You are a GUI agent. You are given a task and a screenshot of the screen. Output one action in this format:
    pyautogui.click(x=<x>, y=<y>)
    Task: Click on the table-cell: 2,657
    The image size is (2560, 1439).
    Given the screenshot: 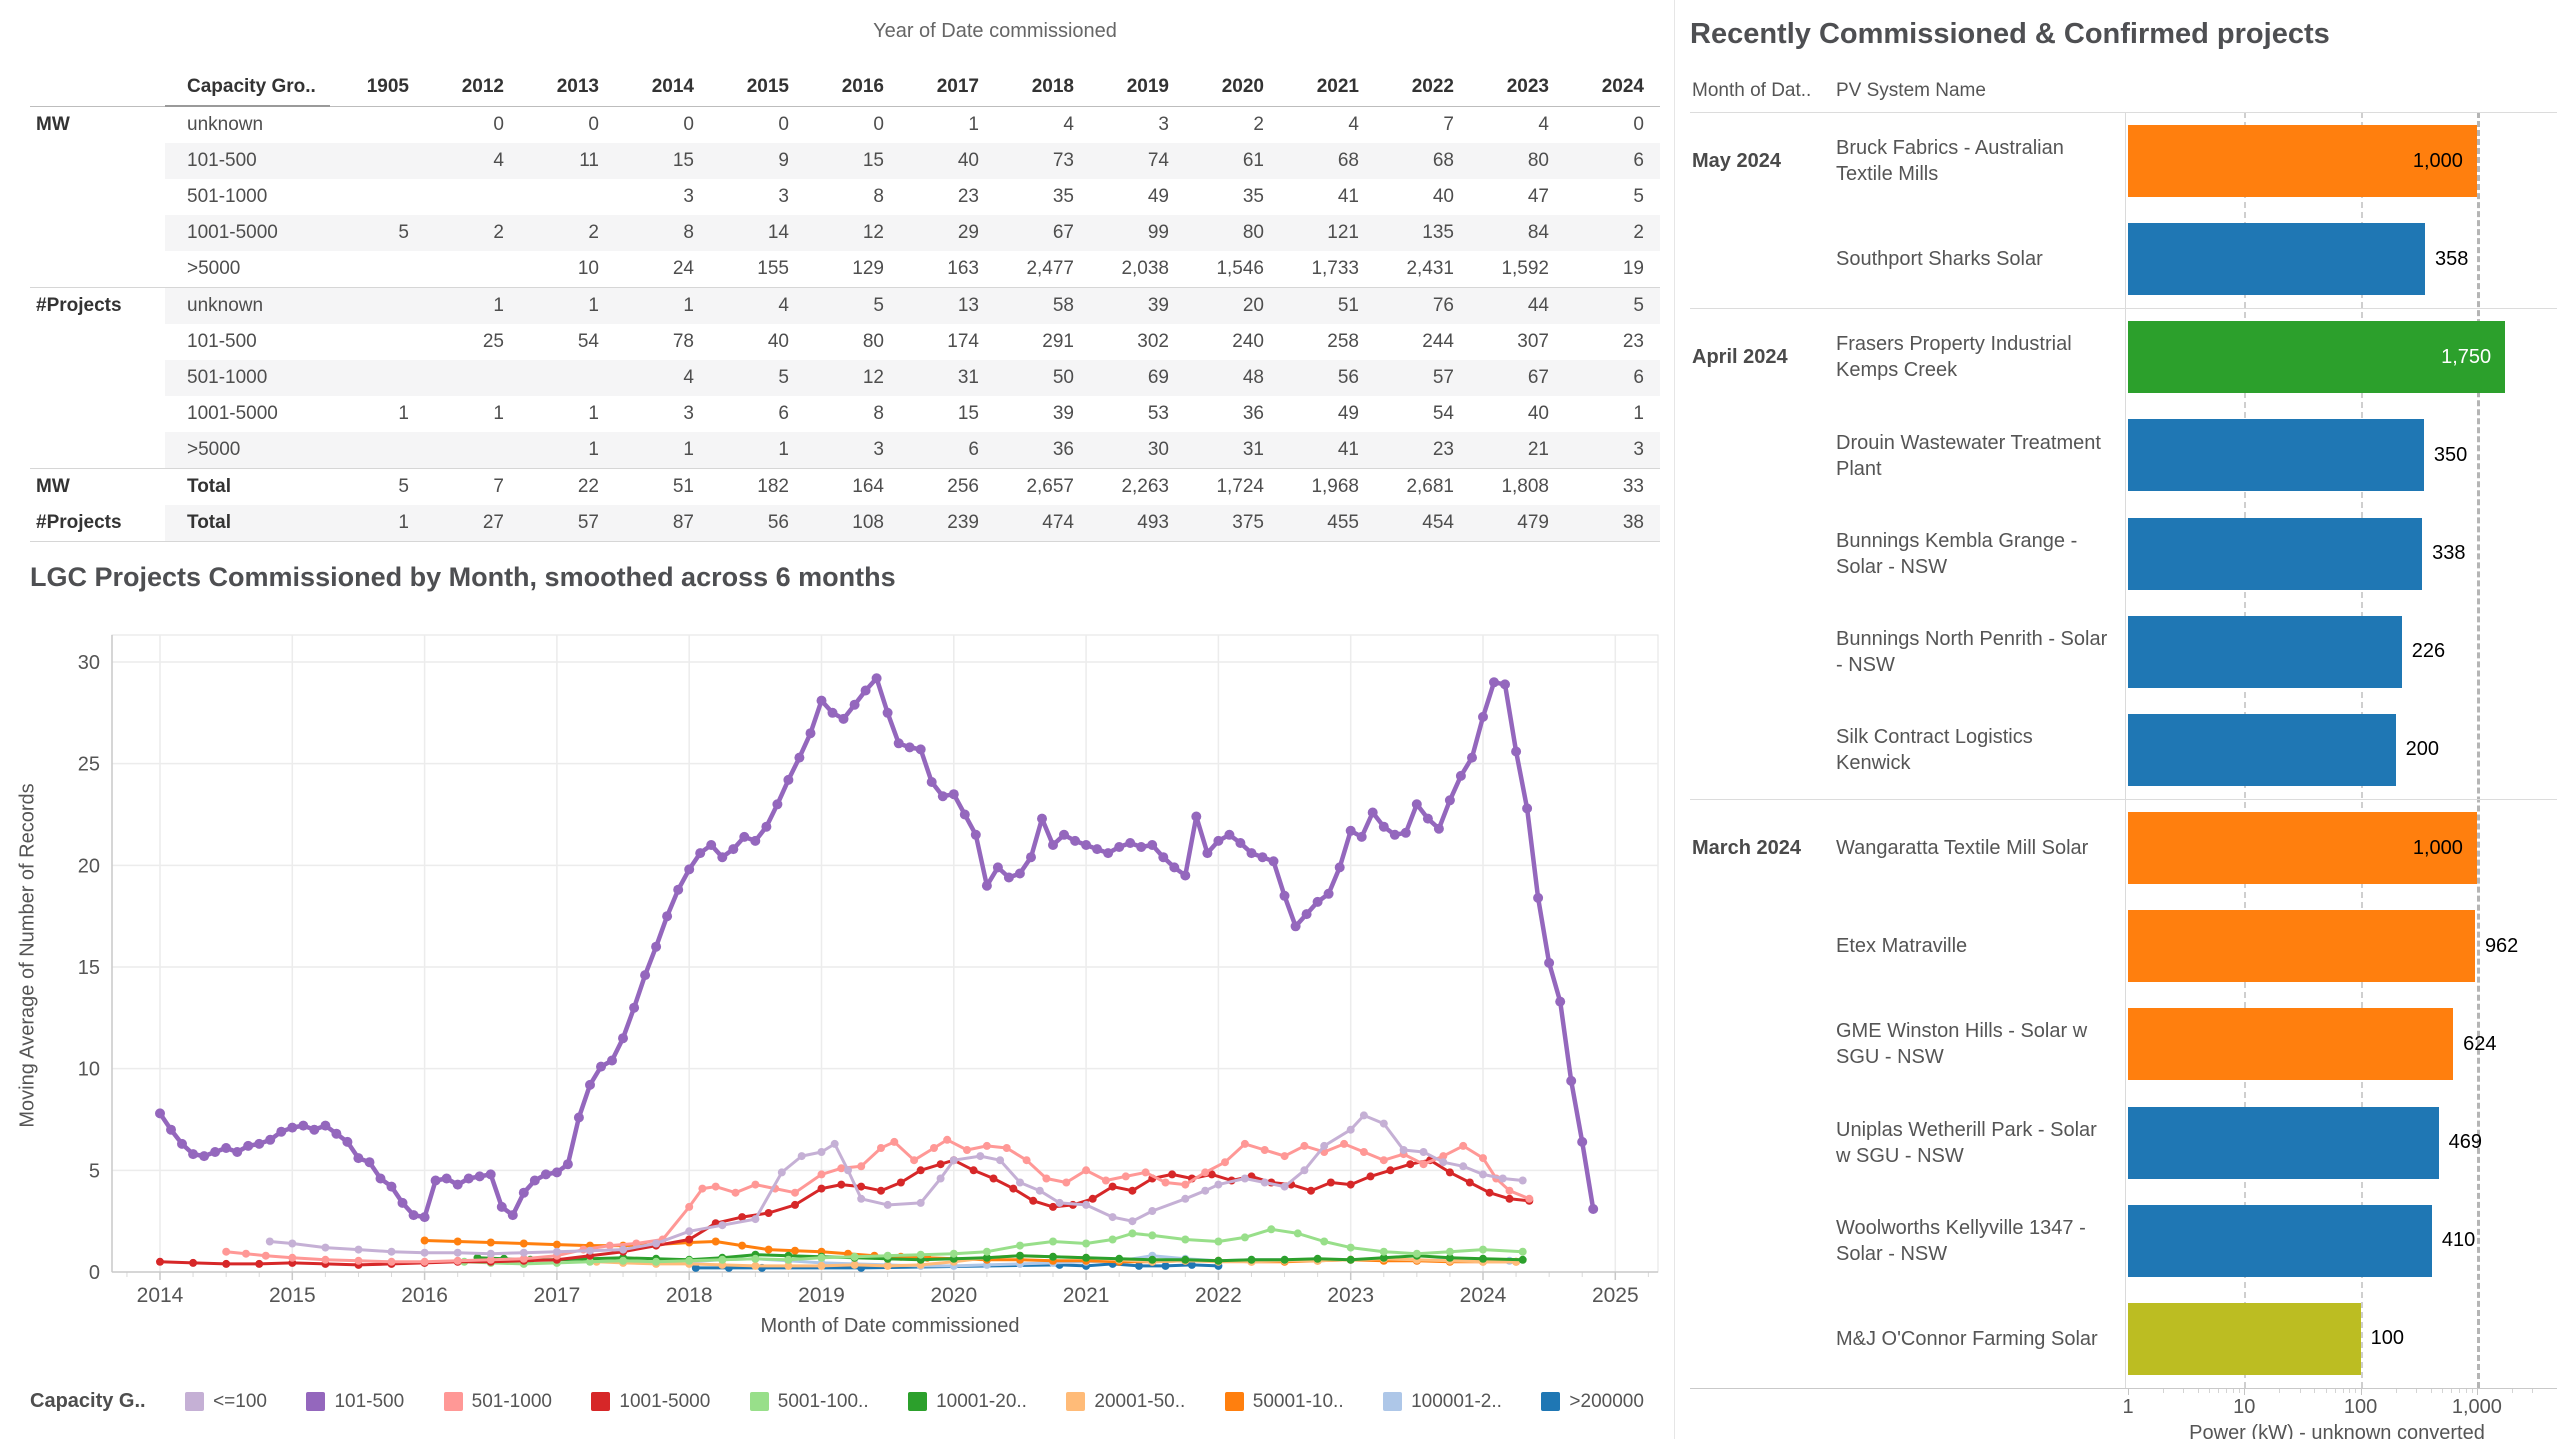 What is the action you would take?
    pyautogui.click(x=1050, y=486)
    